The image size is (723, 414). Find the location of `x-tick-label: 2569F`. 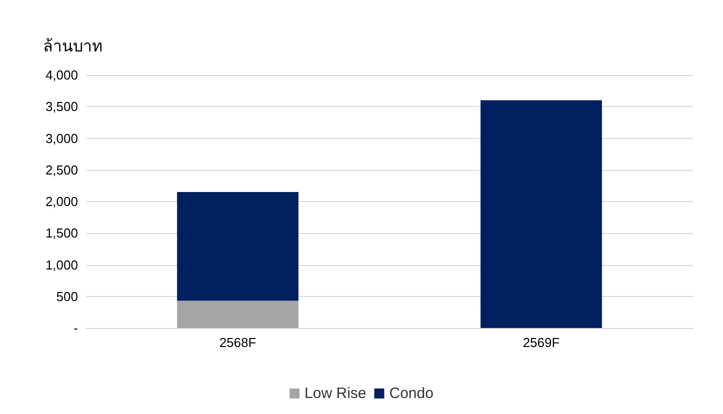

x-tick-label: 2569F is located at coordinates (541, 342).